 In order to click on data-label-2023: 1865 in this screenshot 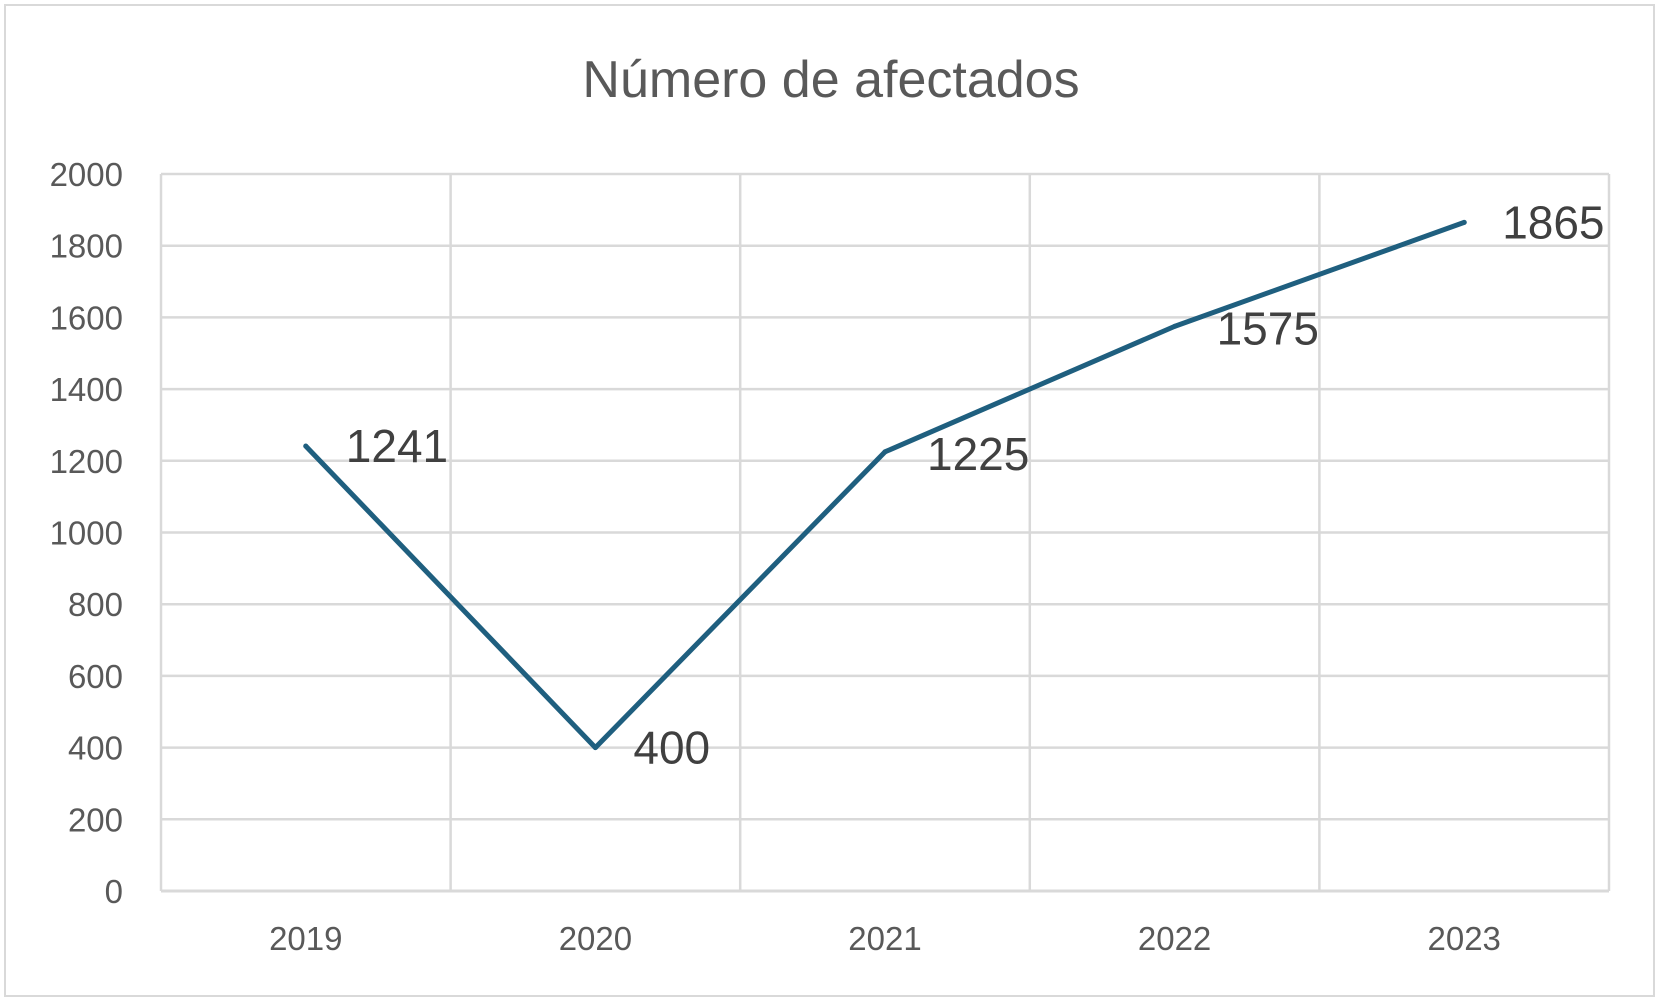, I will do `click(1553, 222)`.